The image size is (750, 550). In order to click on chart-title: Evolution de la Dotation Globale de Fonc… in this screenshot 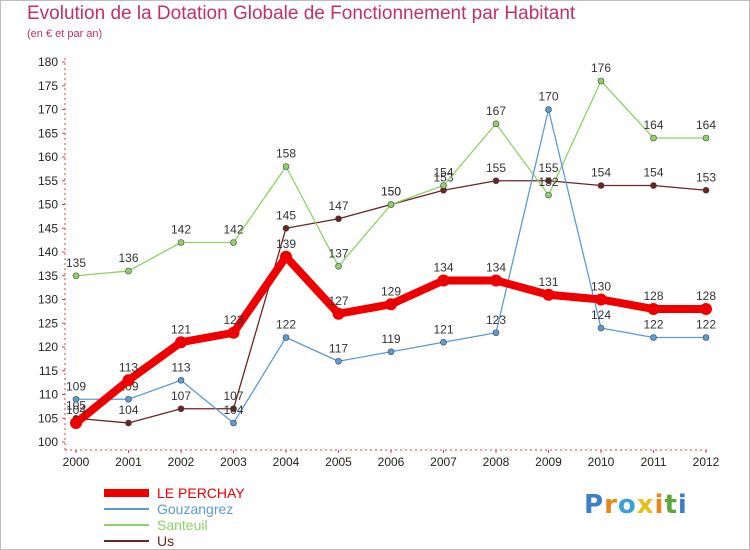, I will do `click(301, 13)`.